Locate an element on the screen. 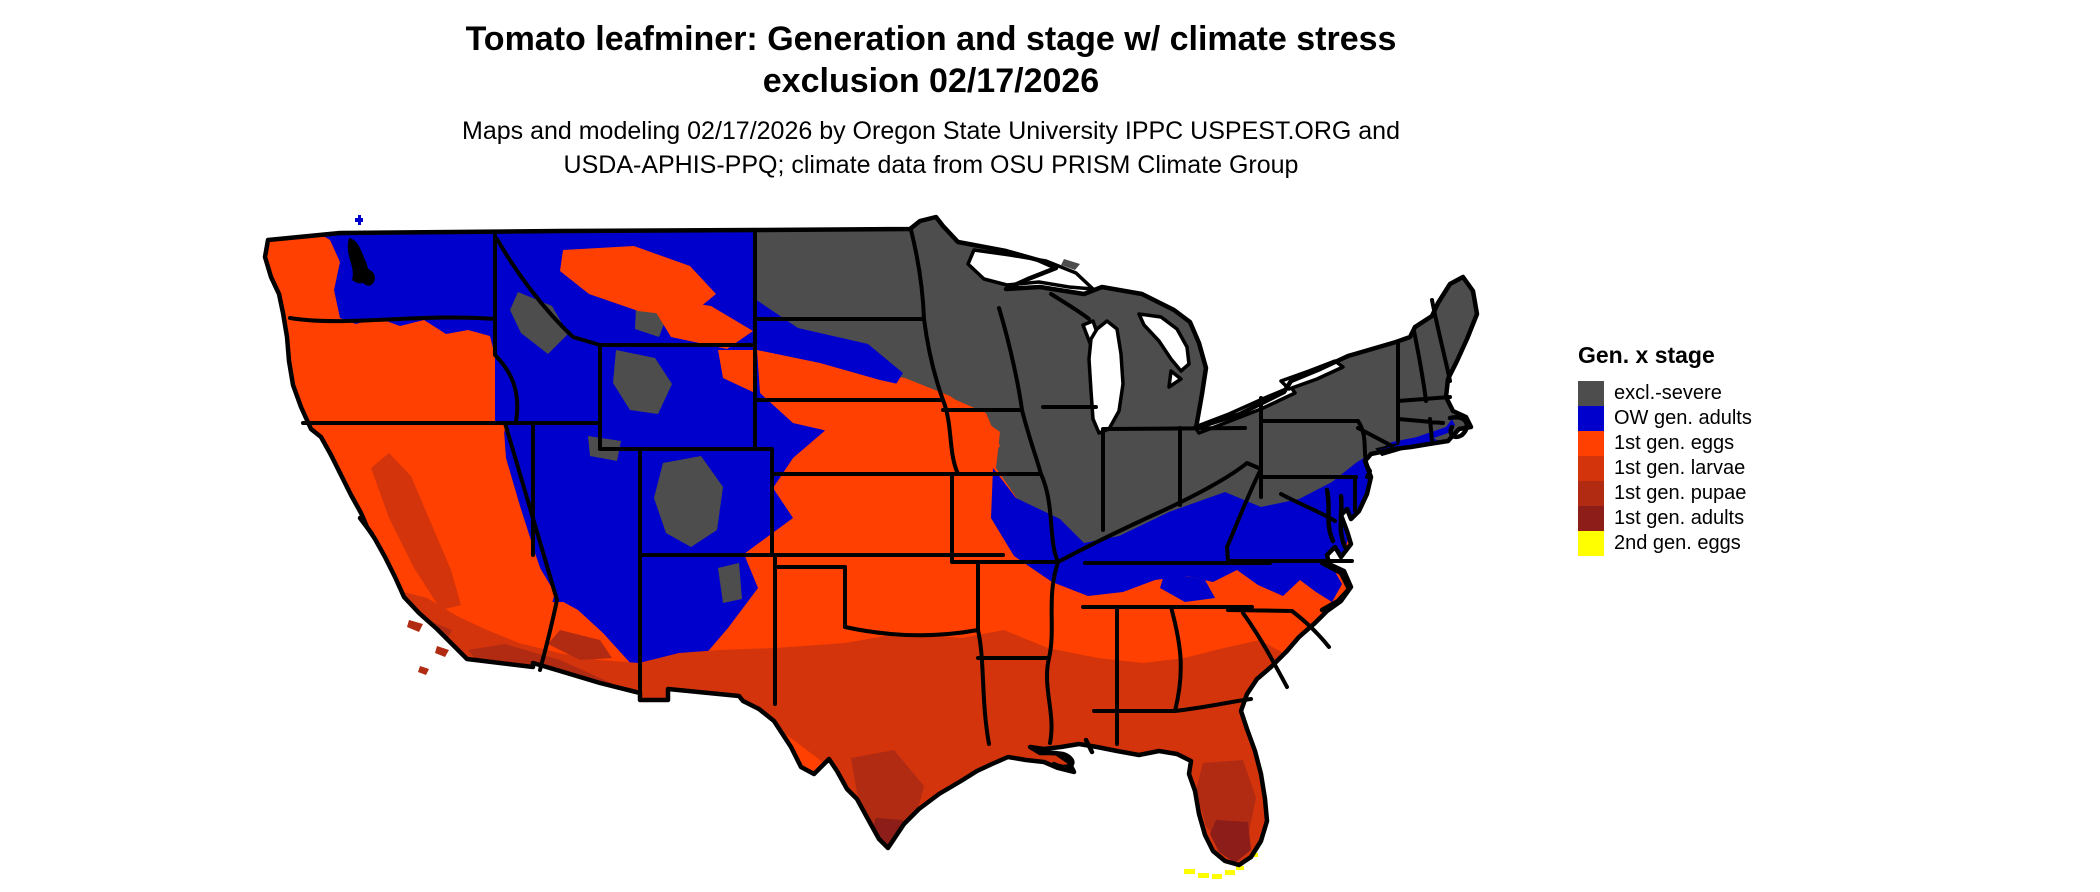 The width and height of the screenshot is (2100, 892). map-region-northeast-wyoming is located at coordinates (736, 371).